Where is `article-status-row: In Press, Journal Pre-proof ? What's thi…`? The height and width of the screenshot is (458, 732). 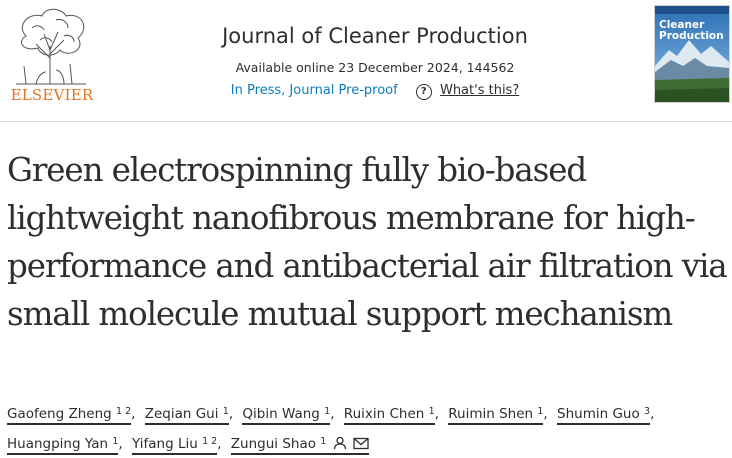
article-status-row: In Press, Journal Pre-proof ? What's thi… is located at coordinates (375, 91).